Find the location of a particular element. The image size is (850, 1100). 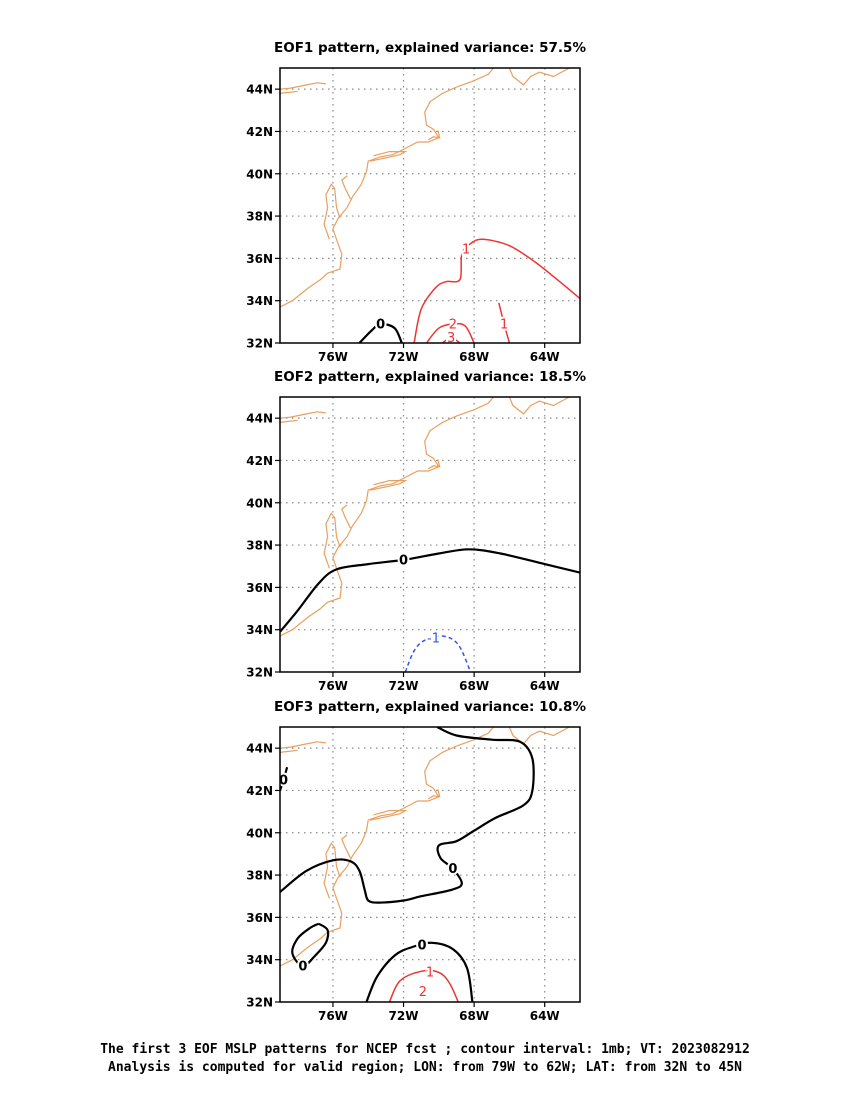

panel-title: EOF3 pattern, explained variance: 10.8% is located at coordinates (430, 707).